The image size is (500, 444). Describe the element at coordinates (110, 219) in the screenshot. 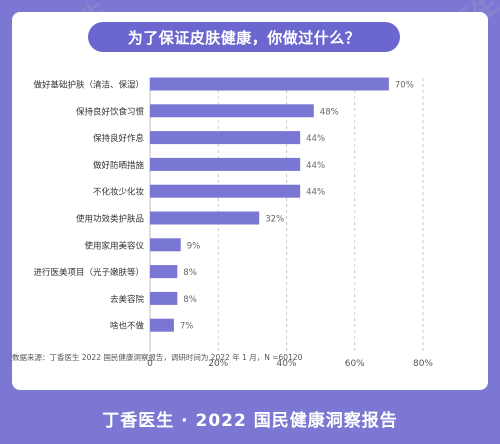

I see `category-label: 使用功效类护肤品` at that location.